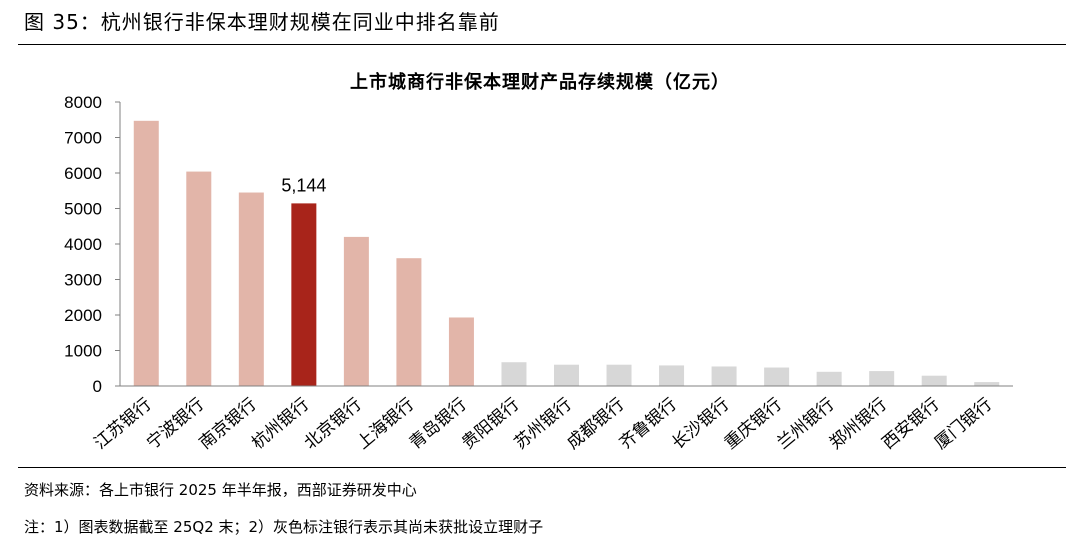 The height and width of the screenshot is (554, 1080). What do you see at coordinates (963, 424) in the screenshot?
I see `category-label: 厦门银行` at bounding box center [963, 424].